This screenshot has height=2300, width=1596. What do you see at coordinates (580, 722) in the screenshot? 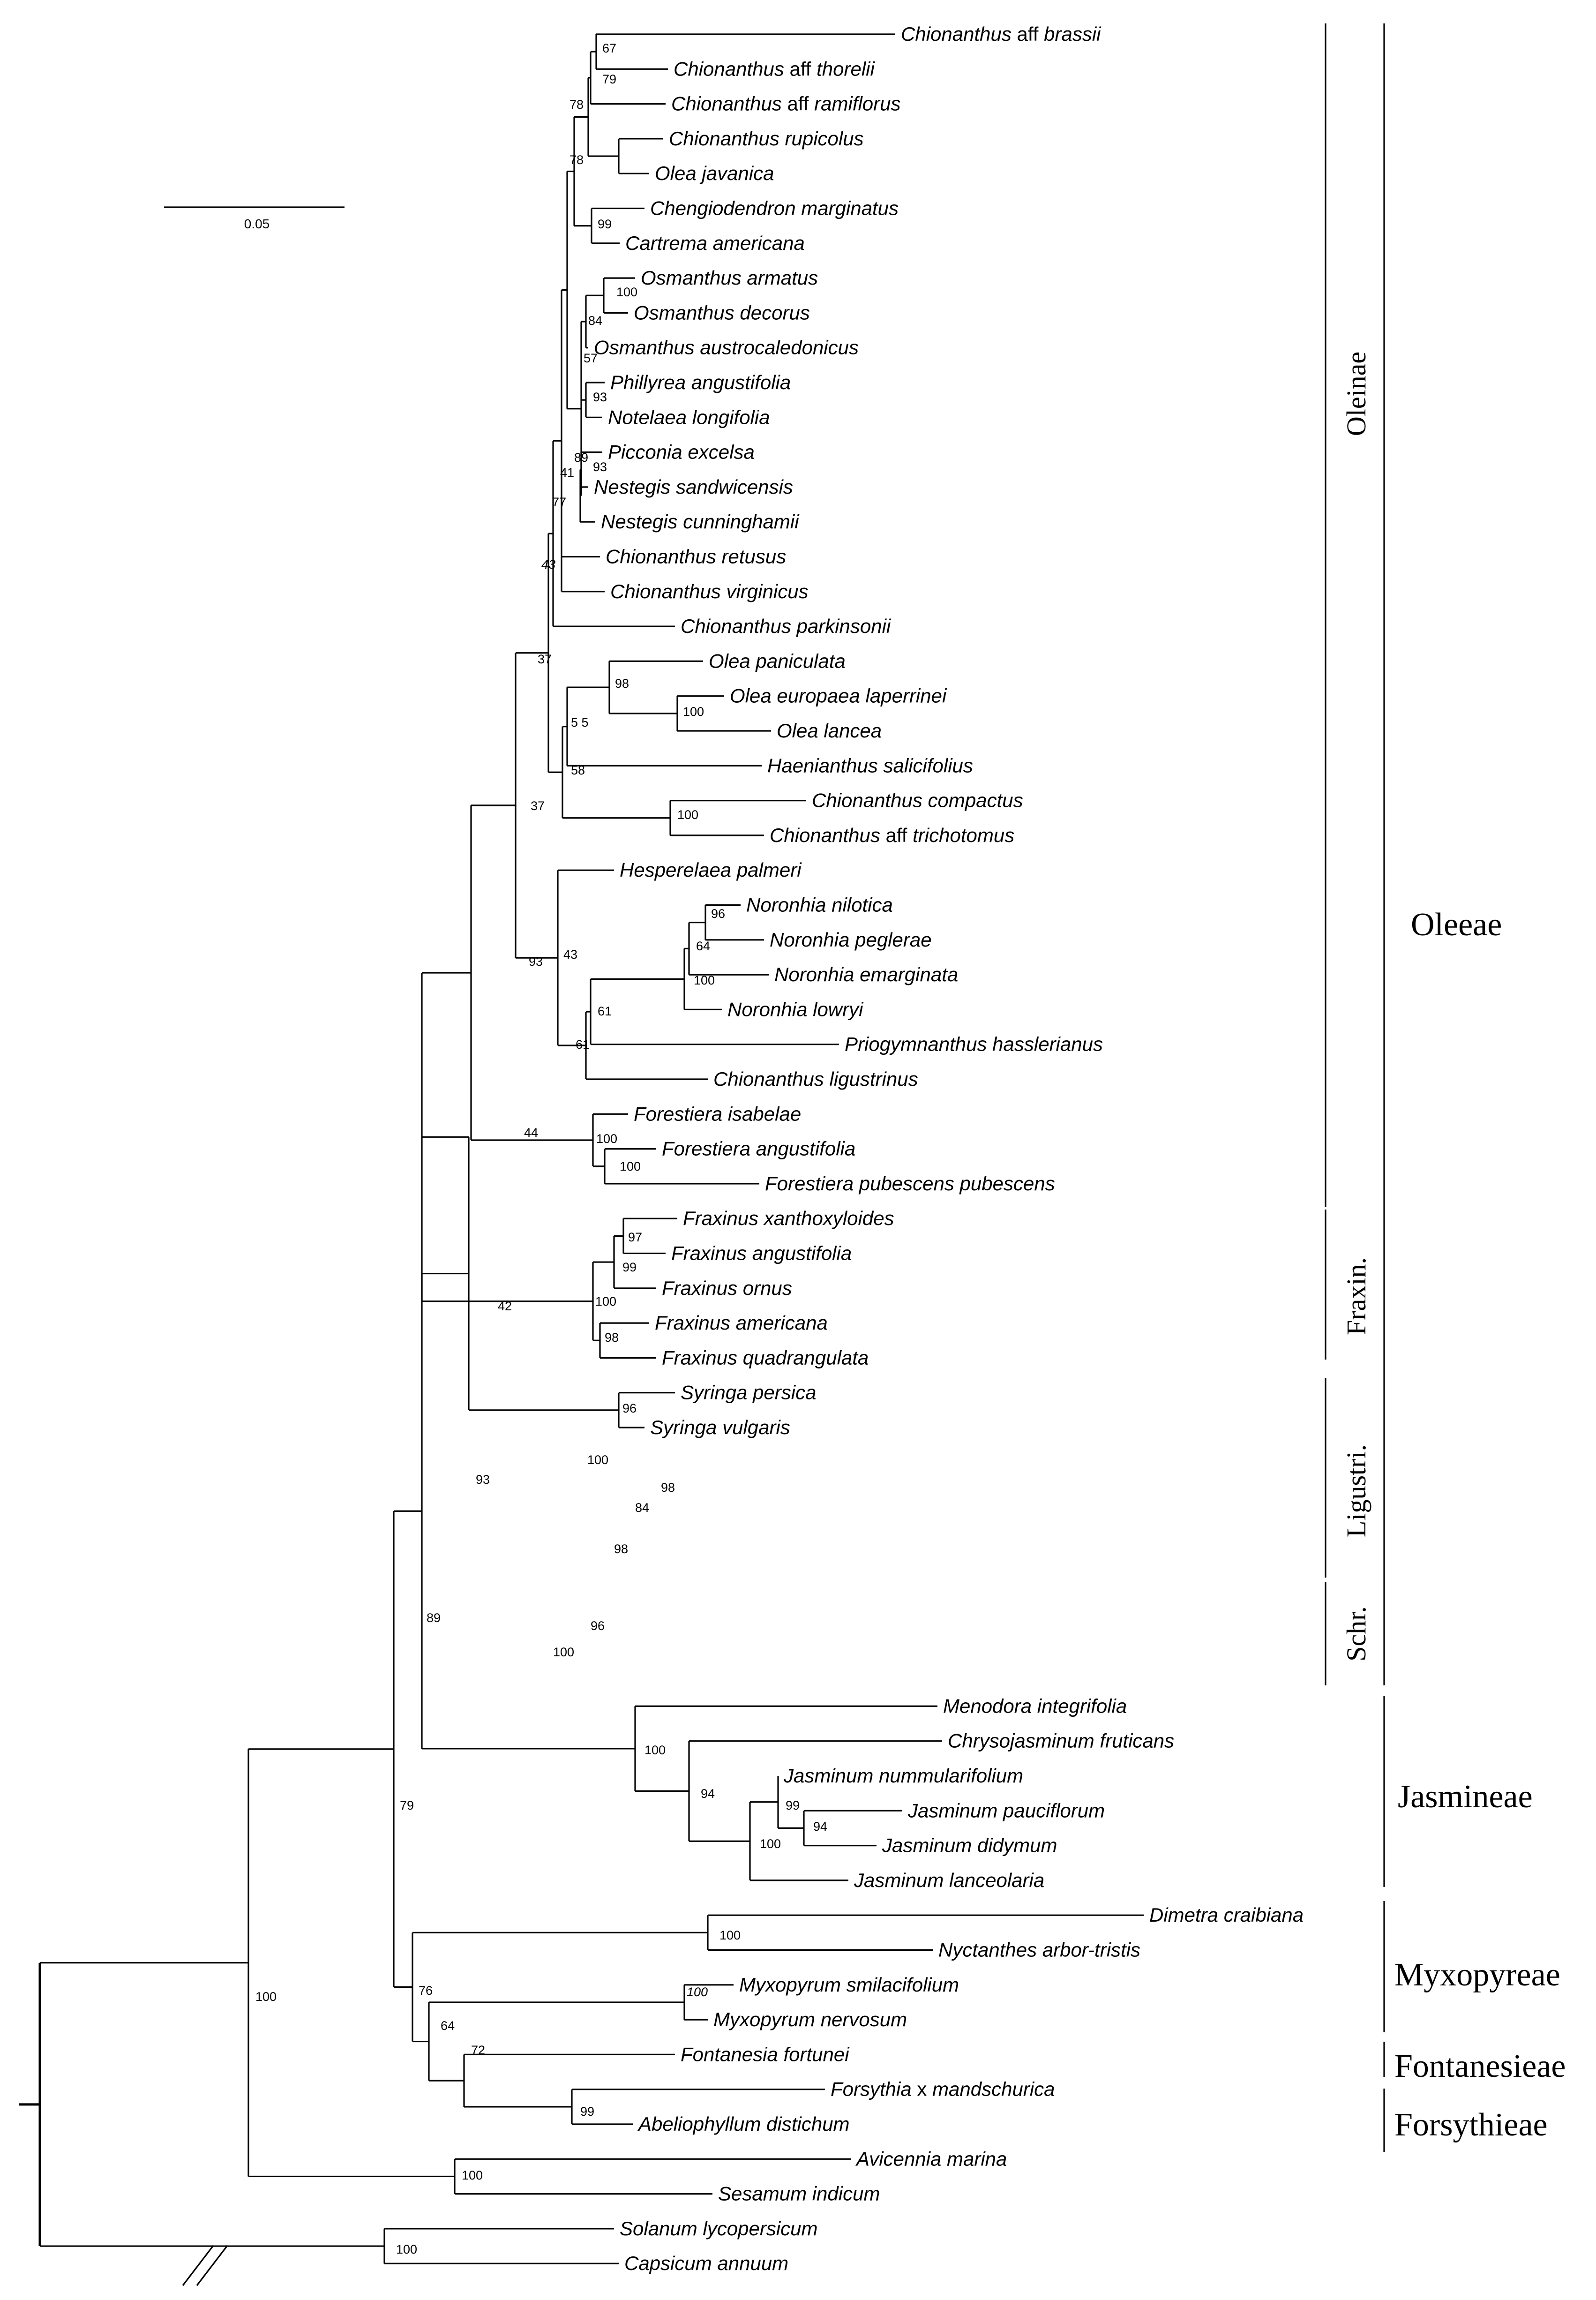
I see `support-value: 5 5` at bounding box center [580, 722].